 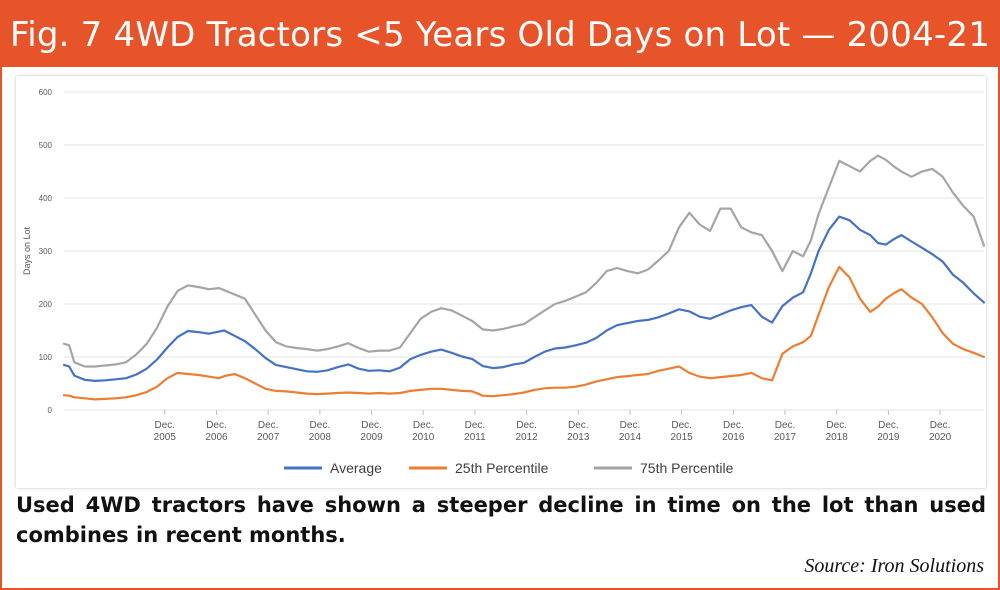 I want to click on x-tick-label-2012-year: 2012, so click(x=526, y=437).